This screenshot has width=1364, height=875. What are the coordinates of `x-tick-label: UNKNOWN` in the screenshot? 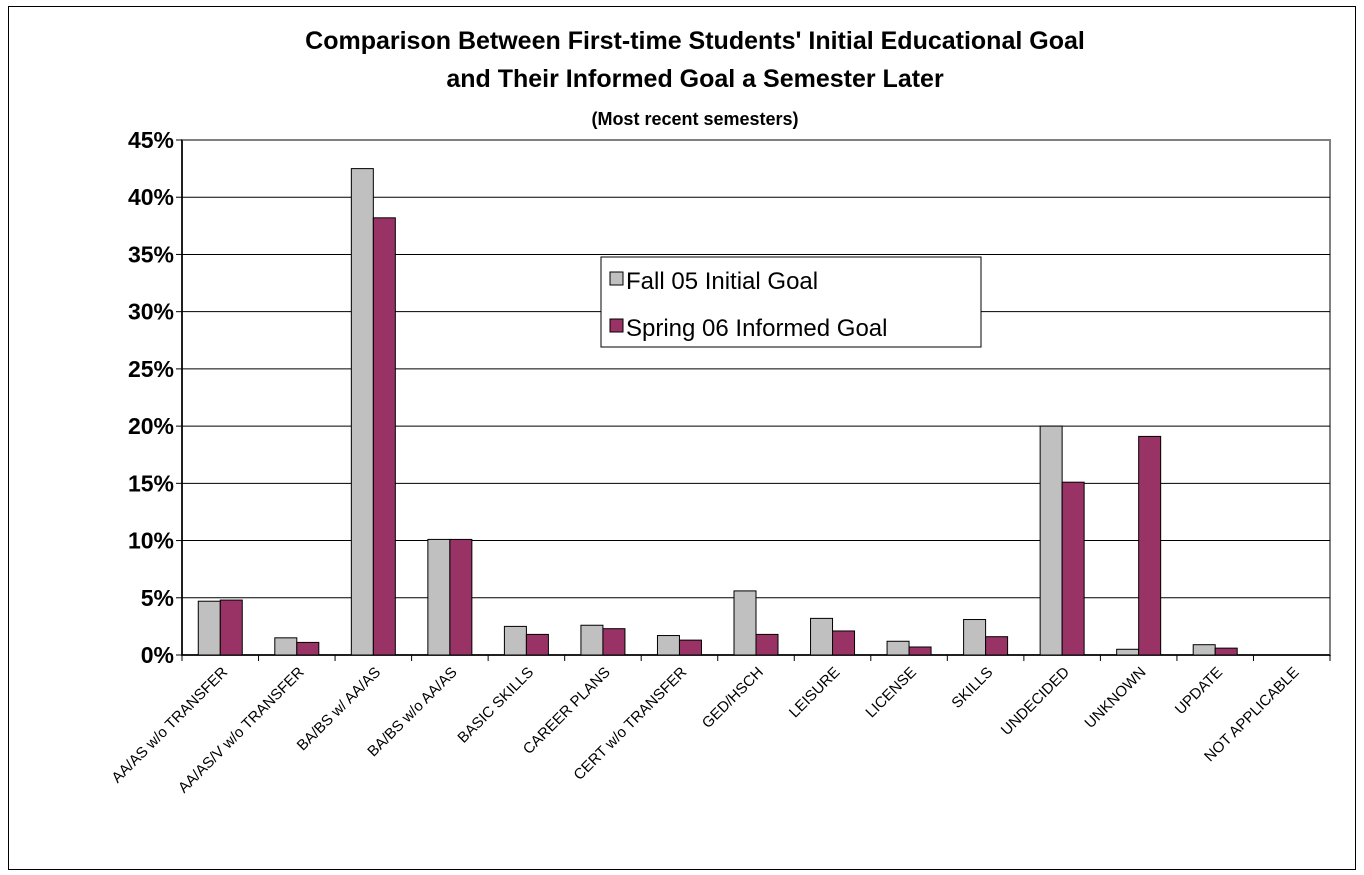 It's located at (1115, 698).